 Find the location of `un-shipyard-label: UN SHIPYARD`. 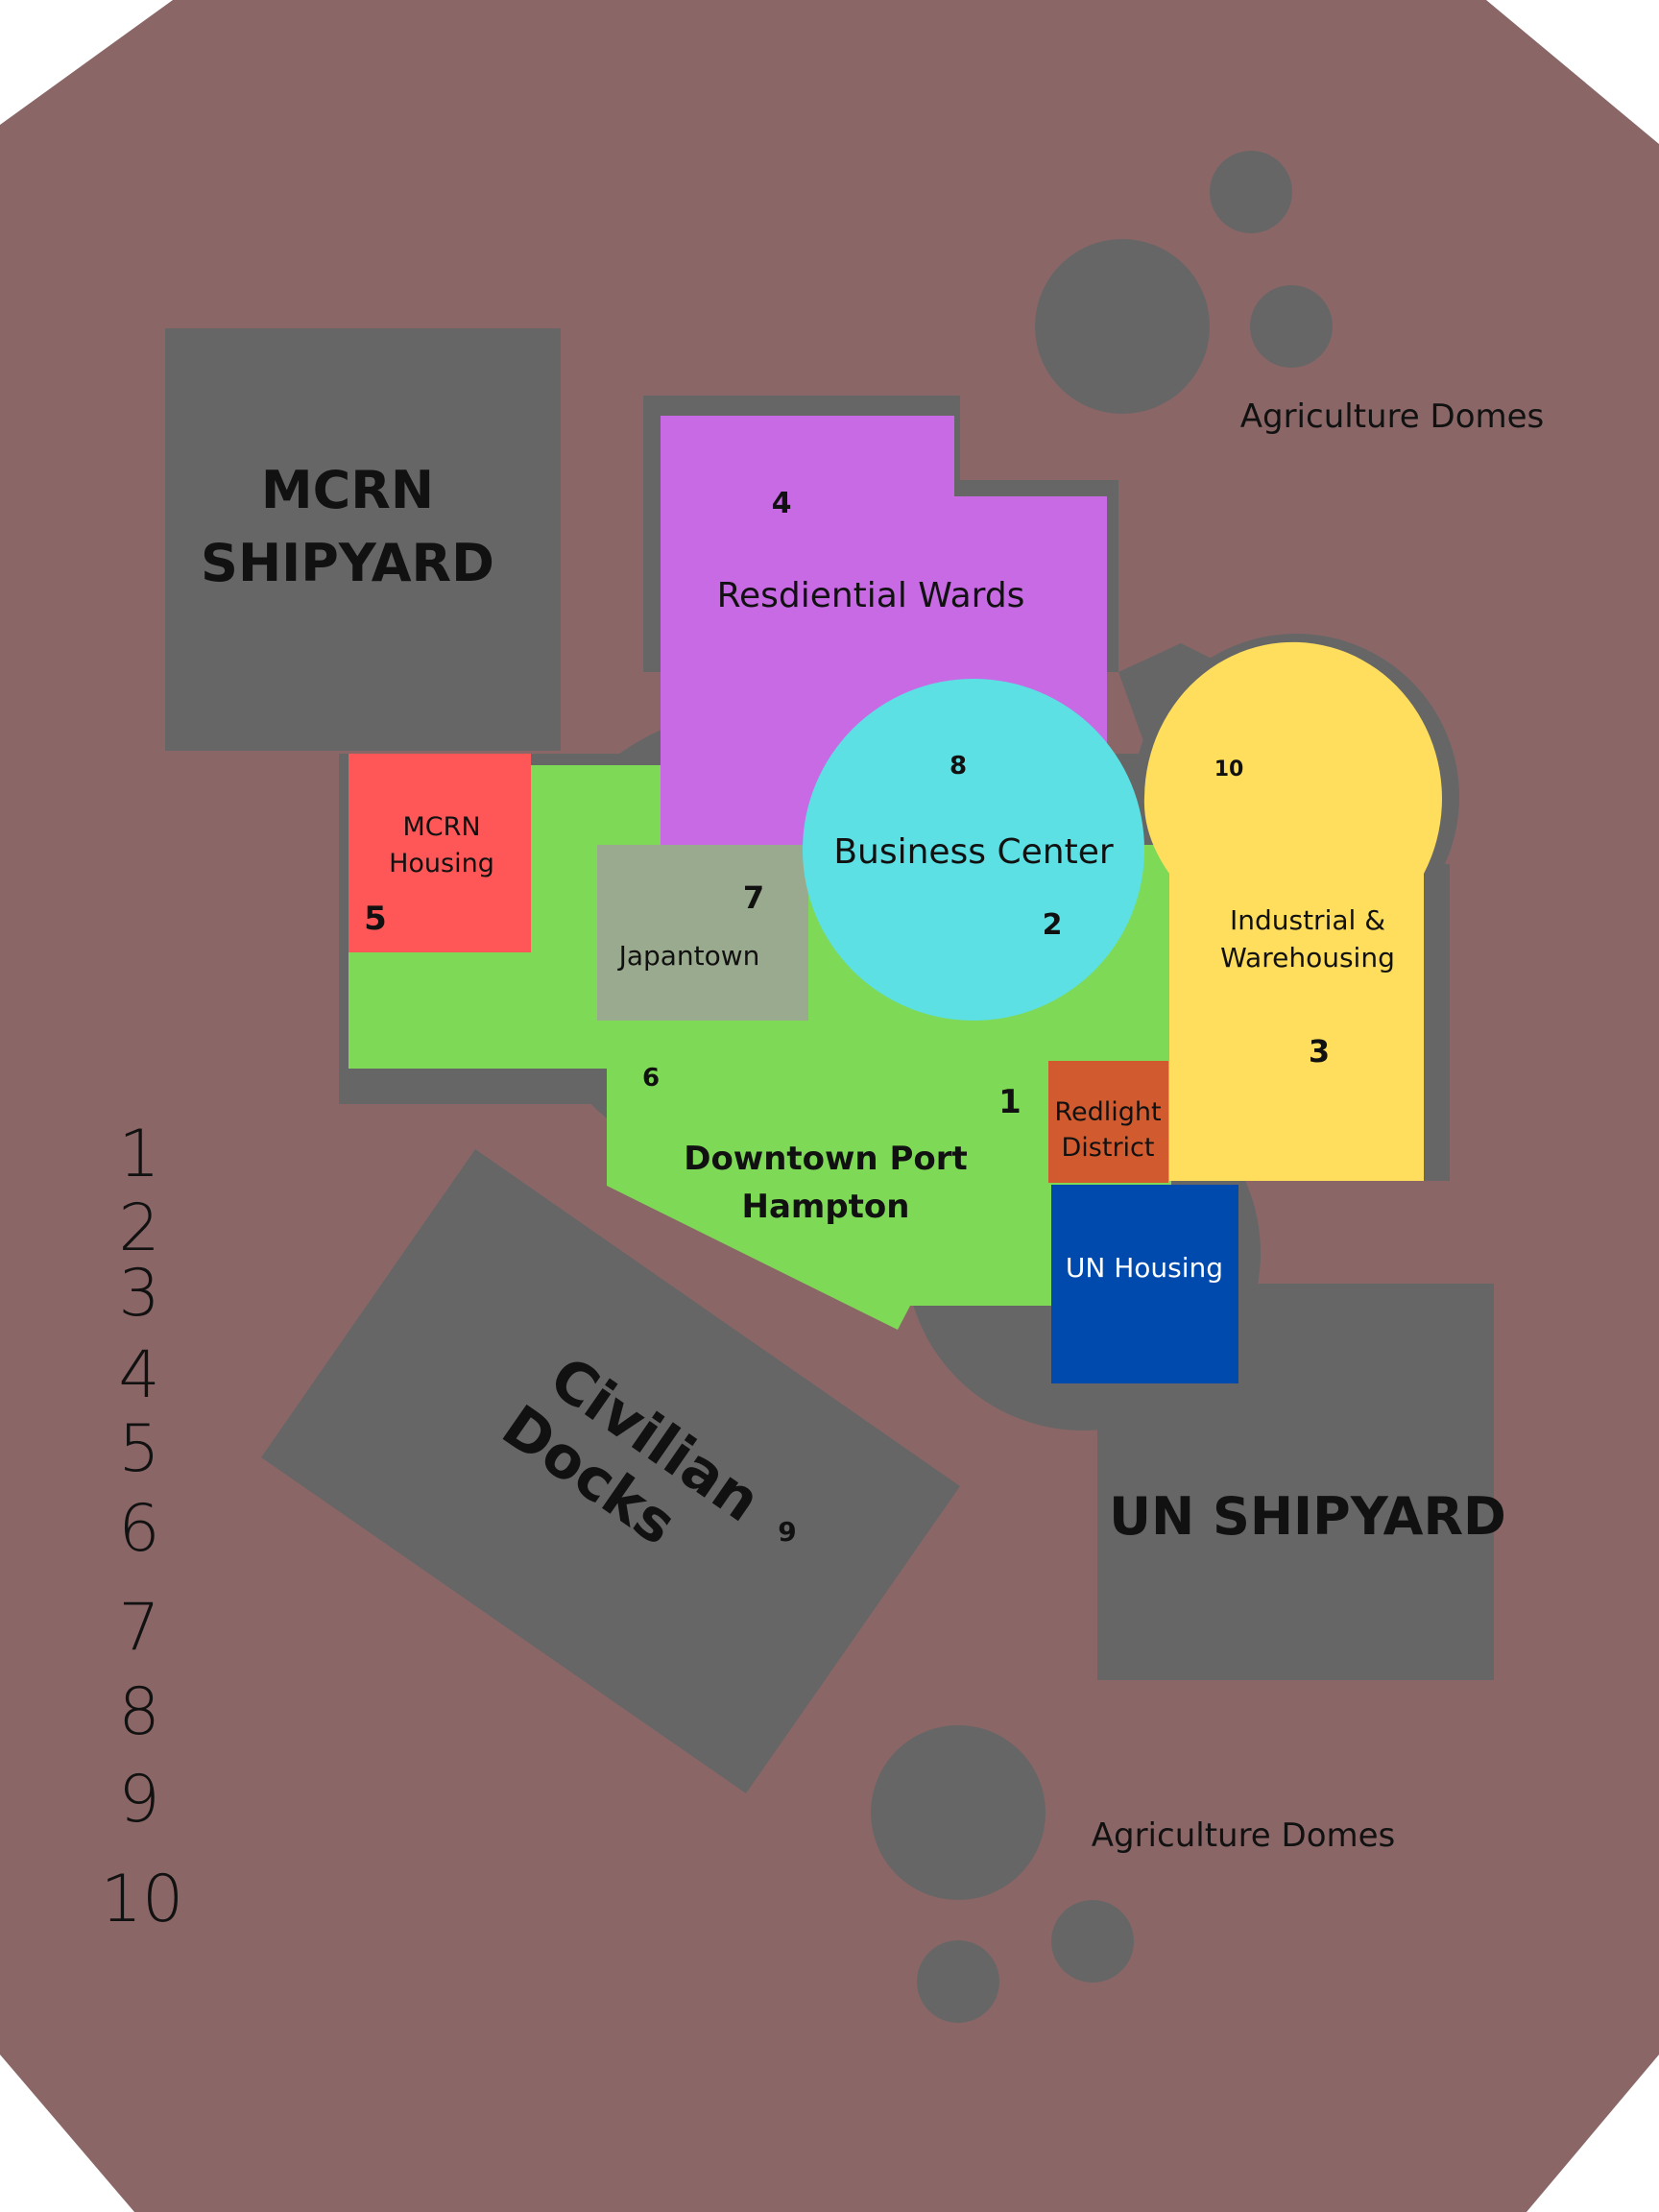

un-shipyard-label: UN SHIPYARD is located at coordinates (1307, 1516).